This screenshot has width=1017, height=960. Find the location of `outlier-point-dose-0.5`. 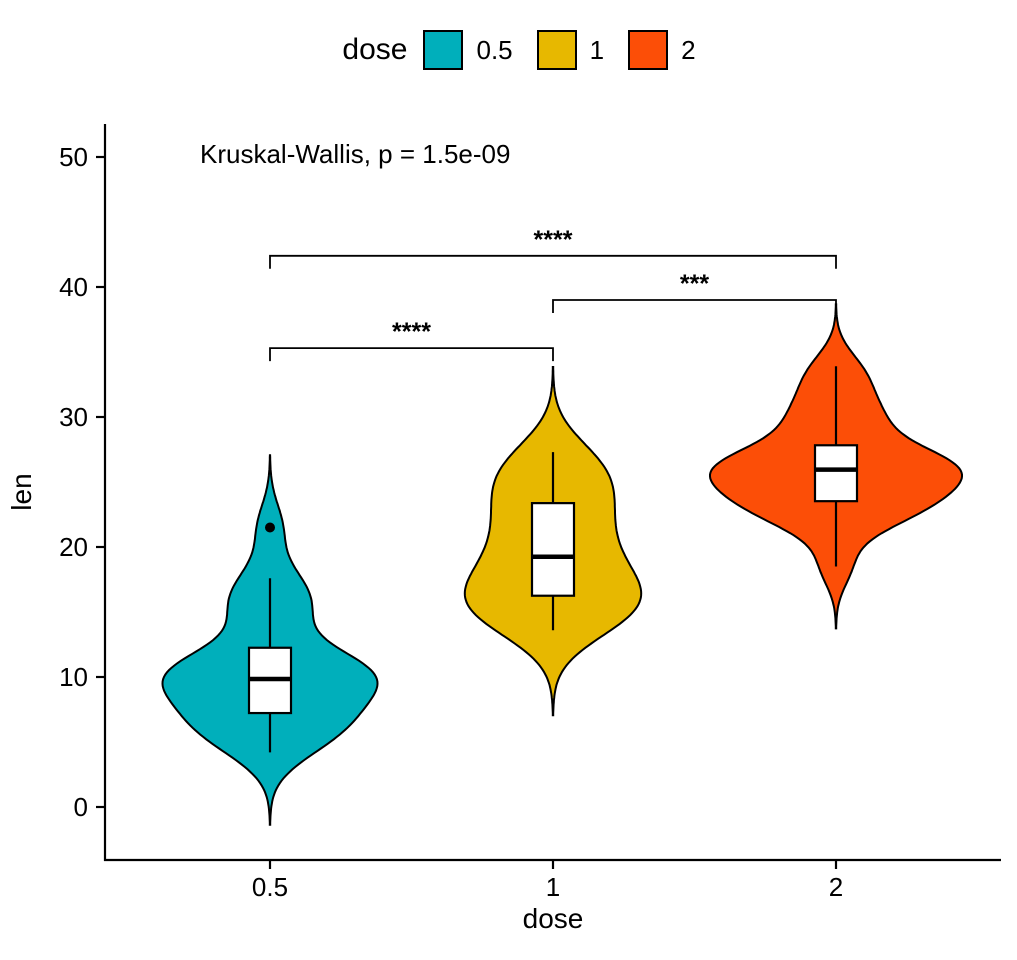

outlier-point-dose-0.5 is located at coordinates (270, 527).